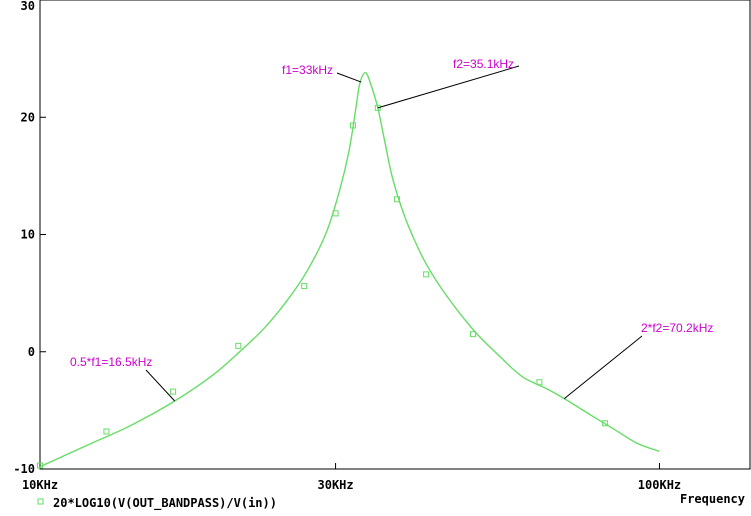  What do you see at coordinates (28, 6) in the screenshot?
I see `y-tick-label: 30` at bounding box center [28, 6].